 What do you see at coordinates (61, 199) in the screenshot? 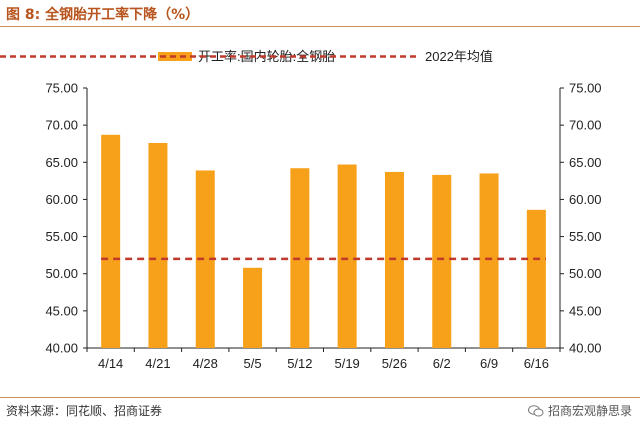
I see `y-tick-label-left: 60.00` at bounding box center [61, 199].